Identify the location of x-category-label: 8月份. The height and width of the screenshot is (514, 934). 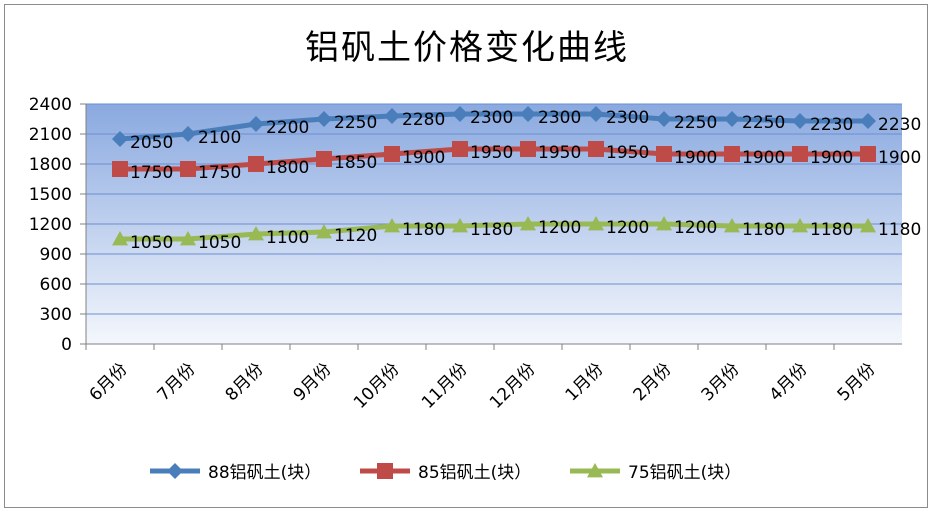
(245, 382).